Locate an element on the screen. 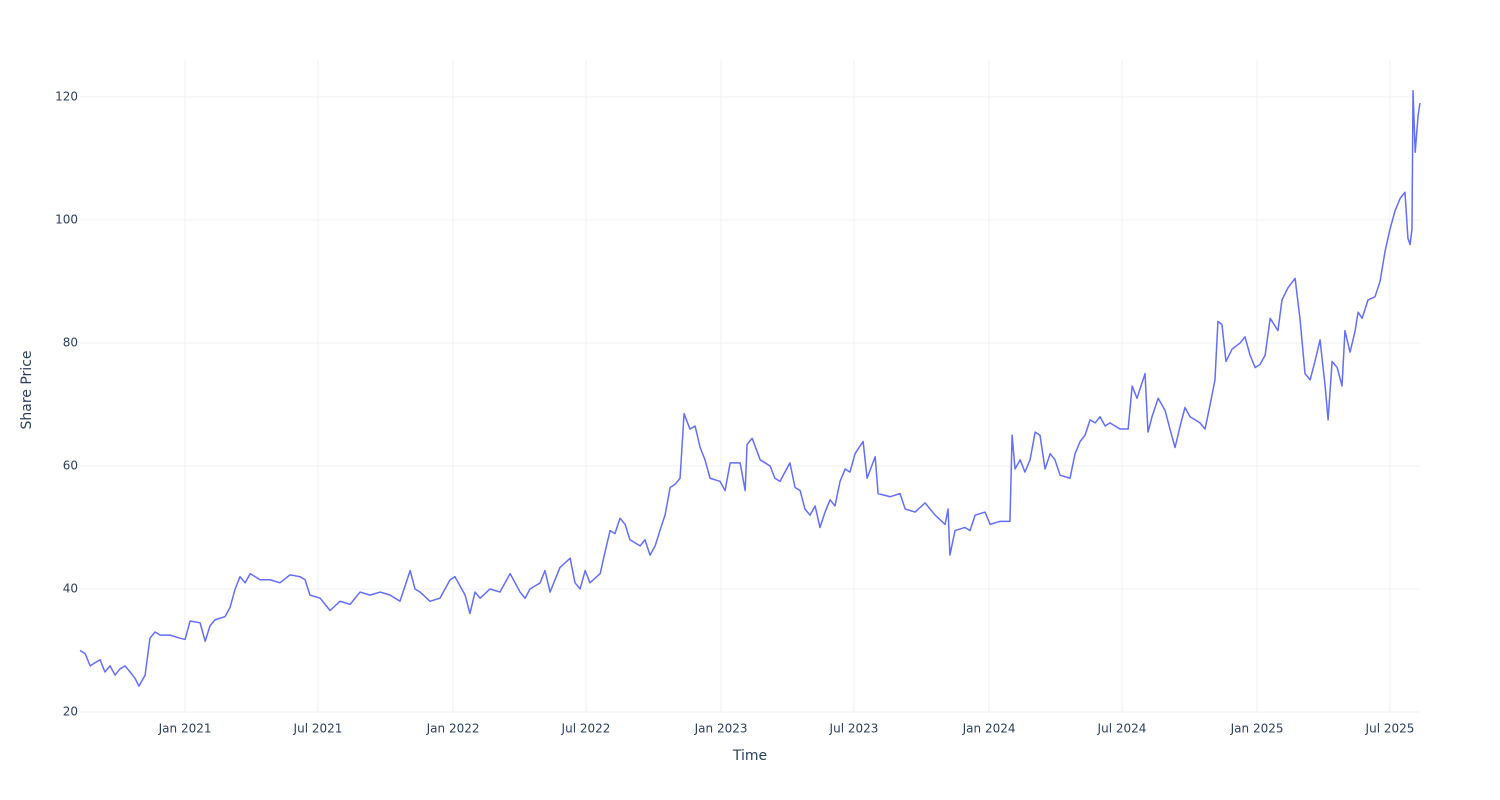 The height and width of the screenshot is (800, 1500). x-tick-label: Jul 2023 is located at coordinates (854, 729).